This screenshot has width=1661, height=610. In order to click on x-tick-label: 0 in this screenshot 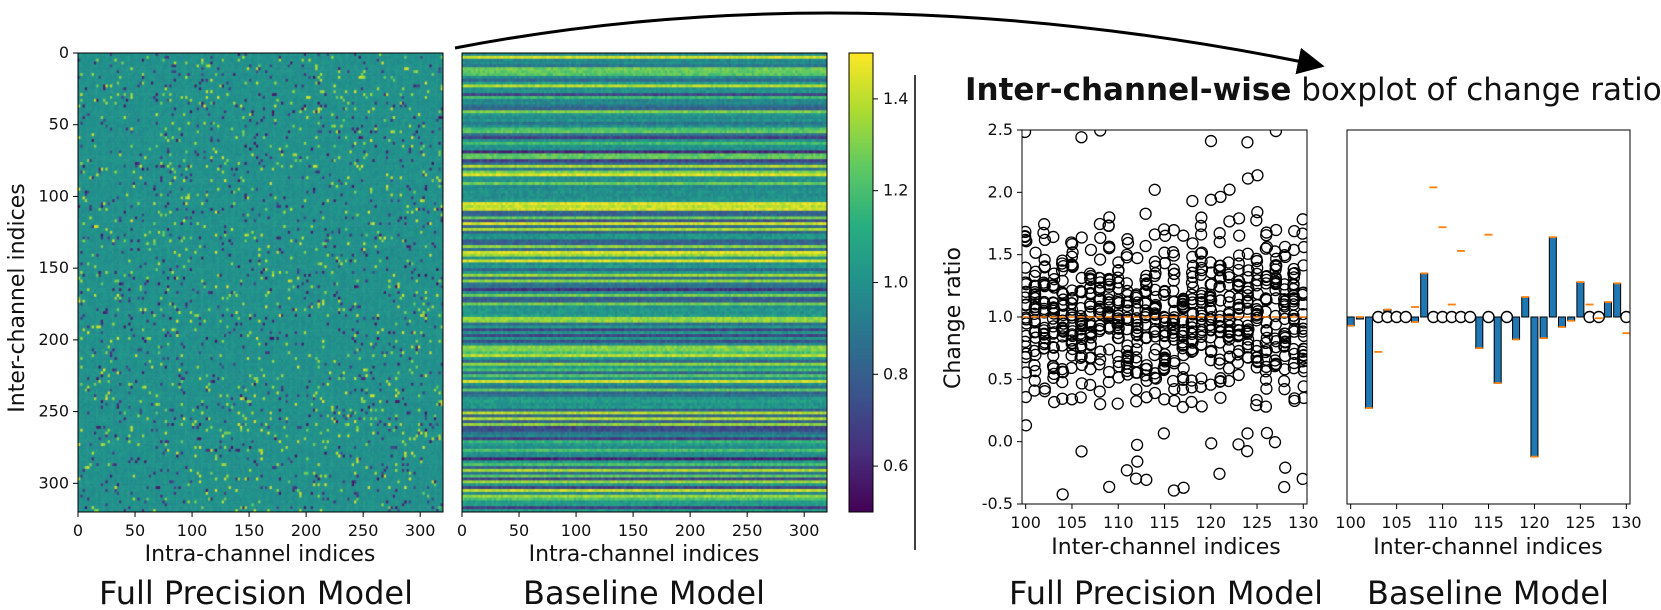, I will do `click(462, 530)`.